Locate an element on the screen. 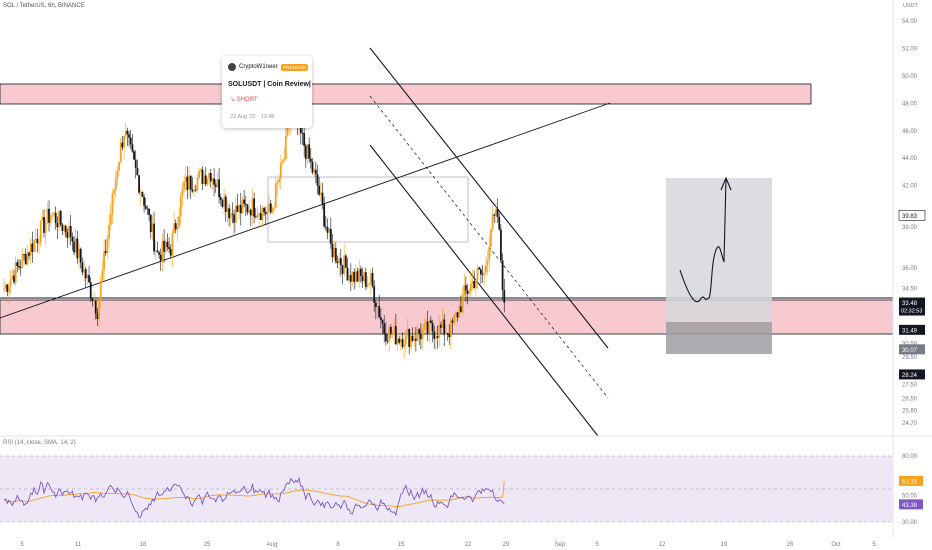 The width and height of the screenshot is (932, 550). price-tick-label: 52.00 is located at coordinates (910, 49).